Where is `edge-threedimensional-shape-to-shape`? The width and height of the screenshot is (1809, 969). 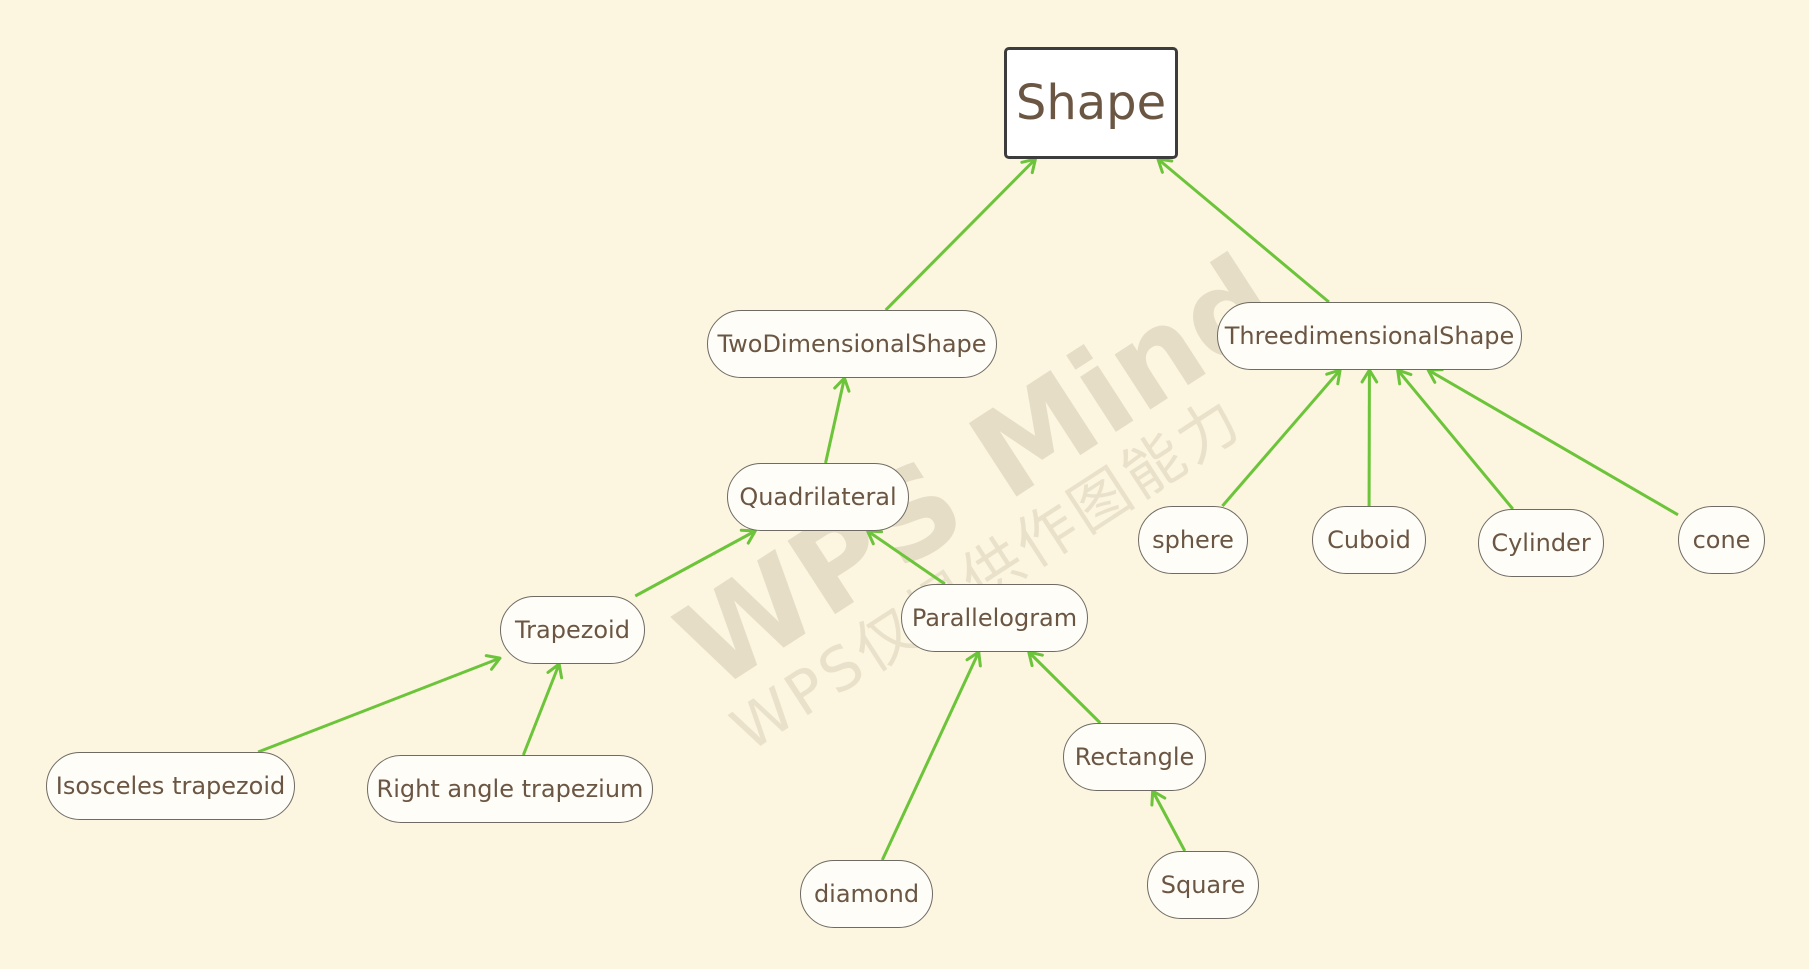
edge-threedimensional-shape-to-shape is located at coordinates (1243, 230).